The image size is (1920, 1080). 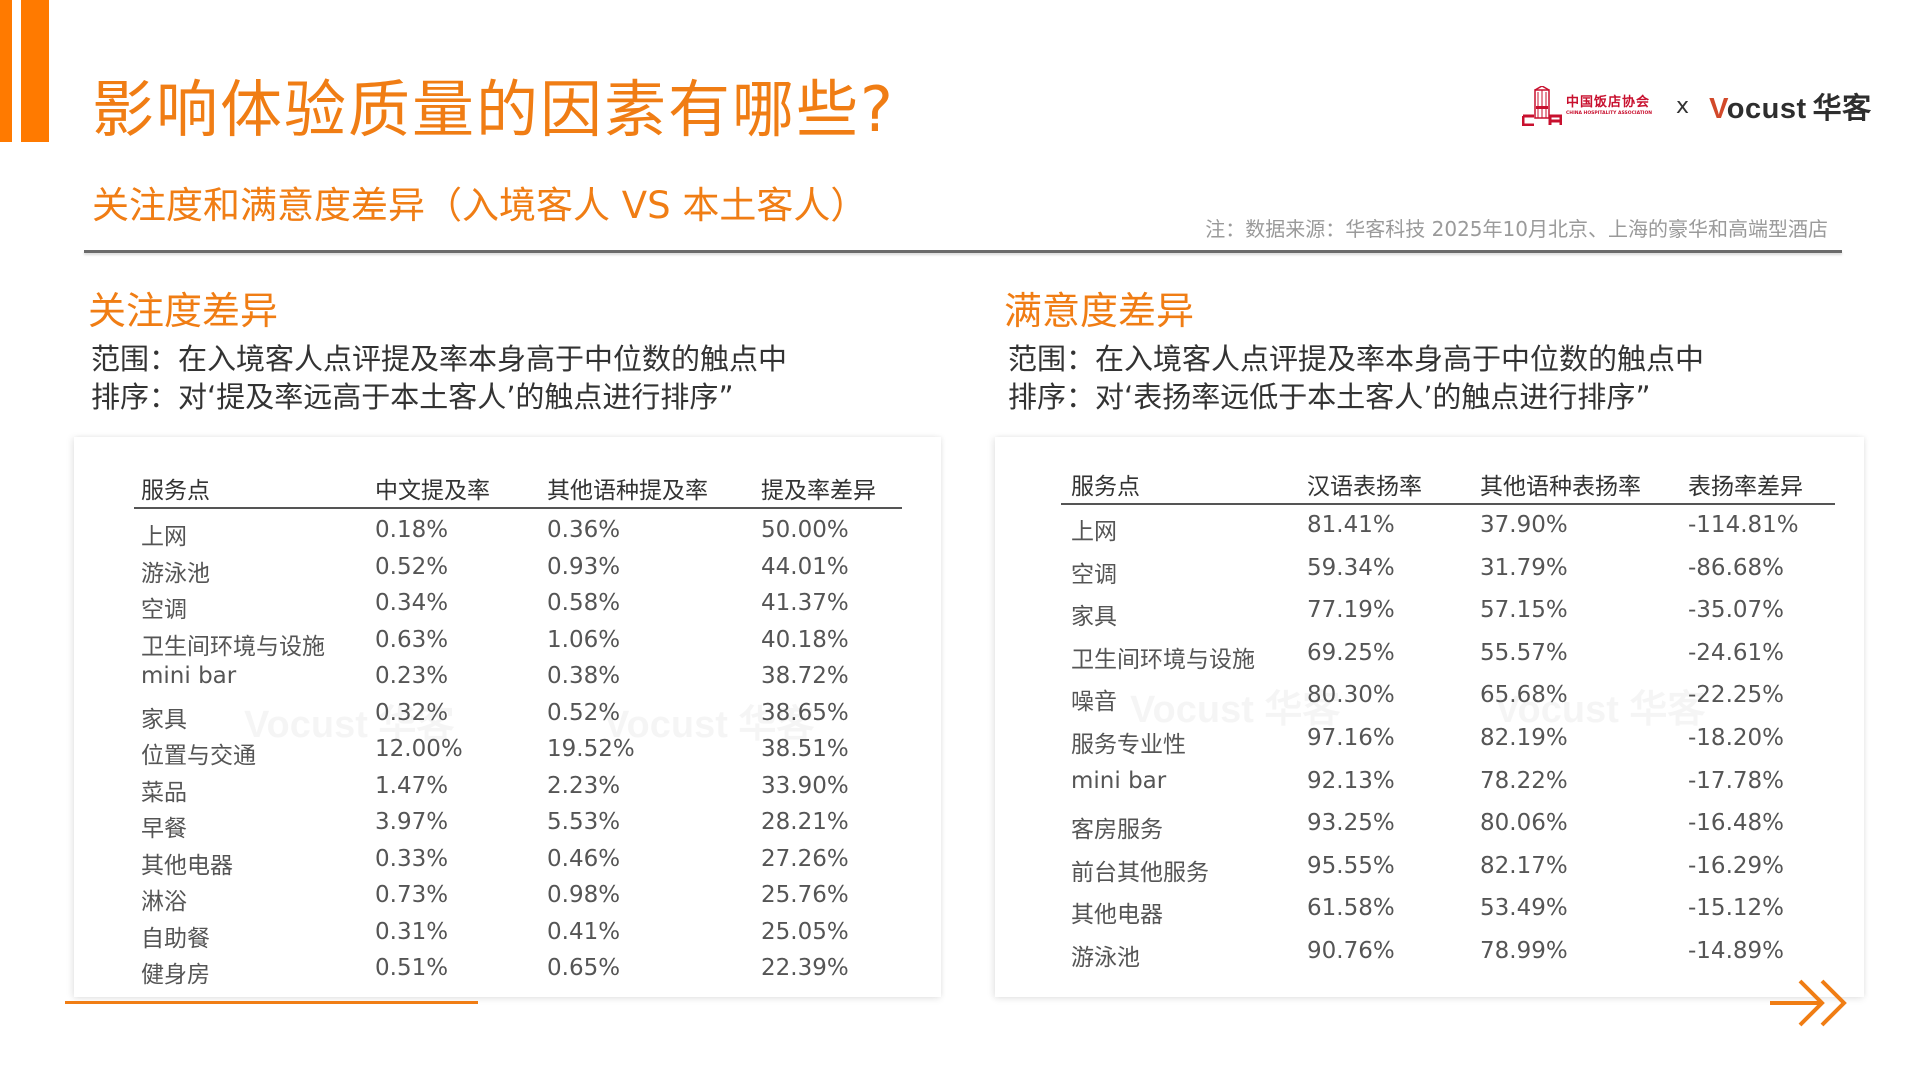 I want to click on rate-diff-cell: 50.00%, so click(x=805, y=530).